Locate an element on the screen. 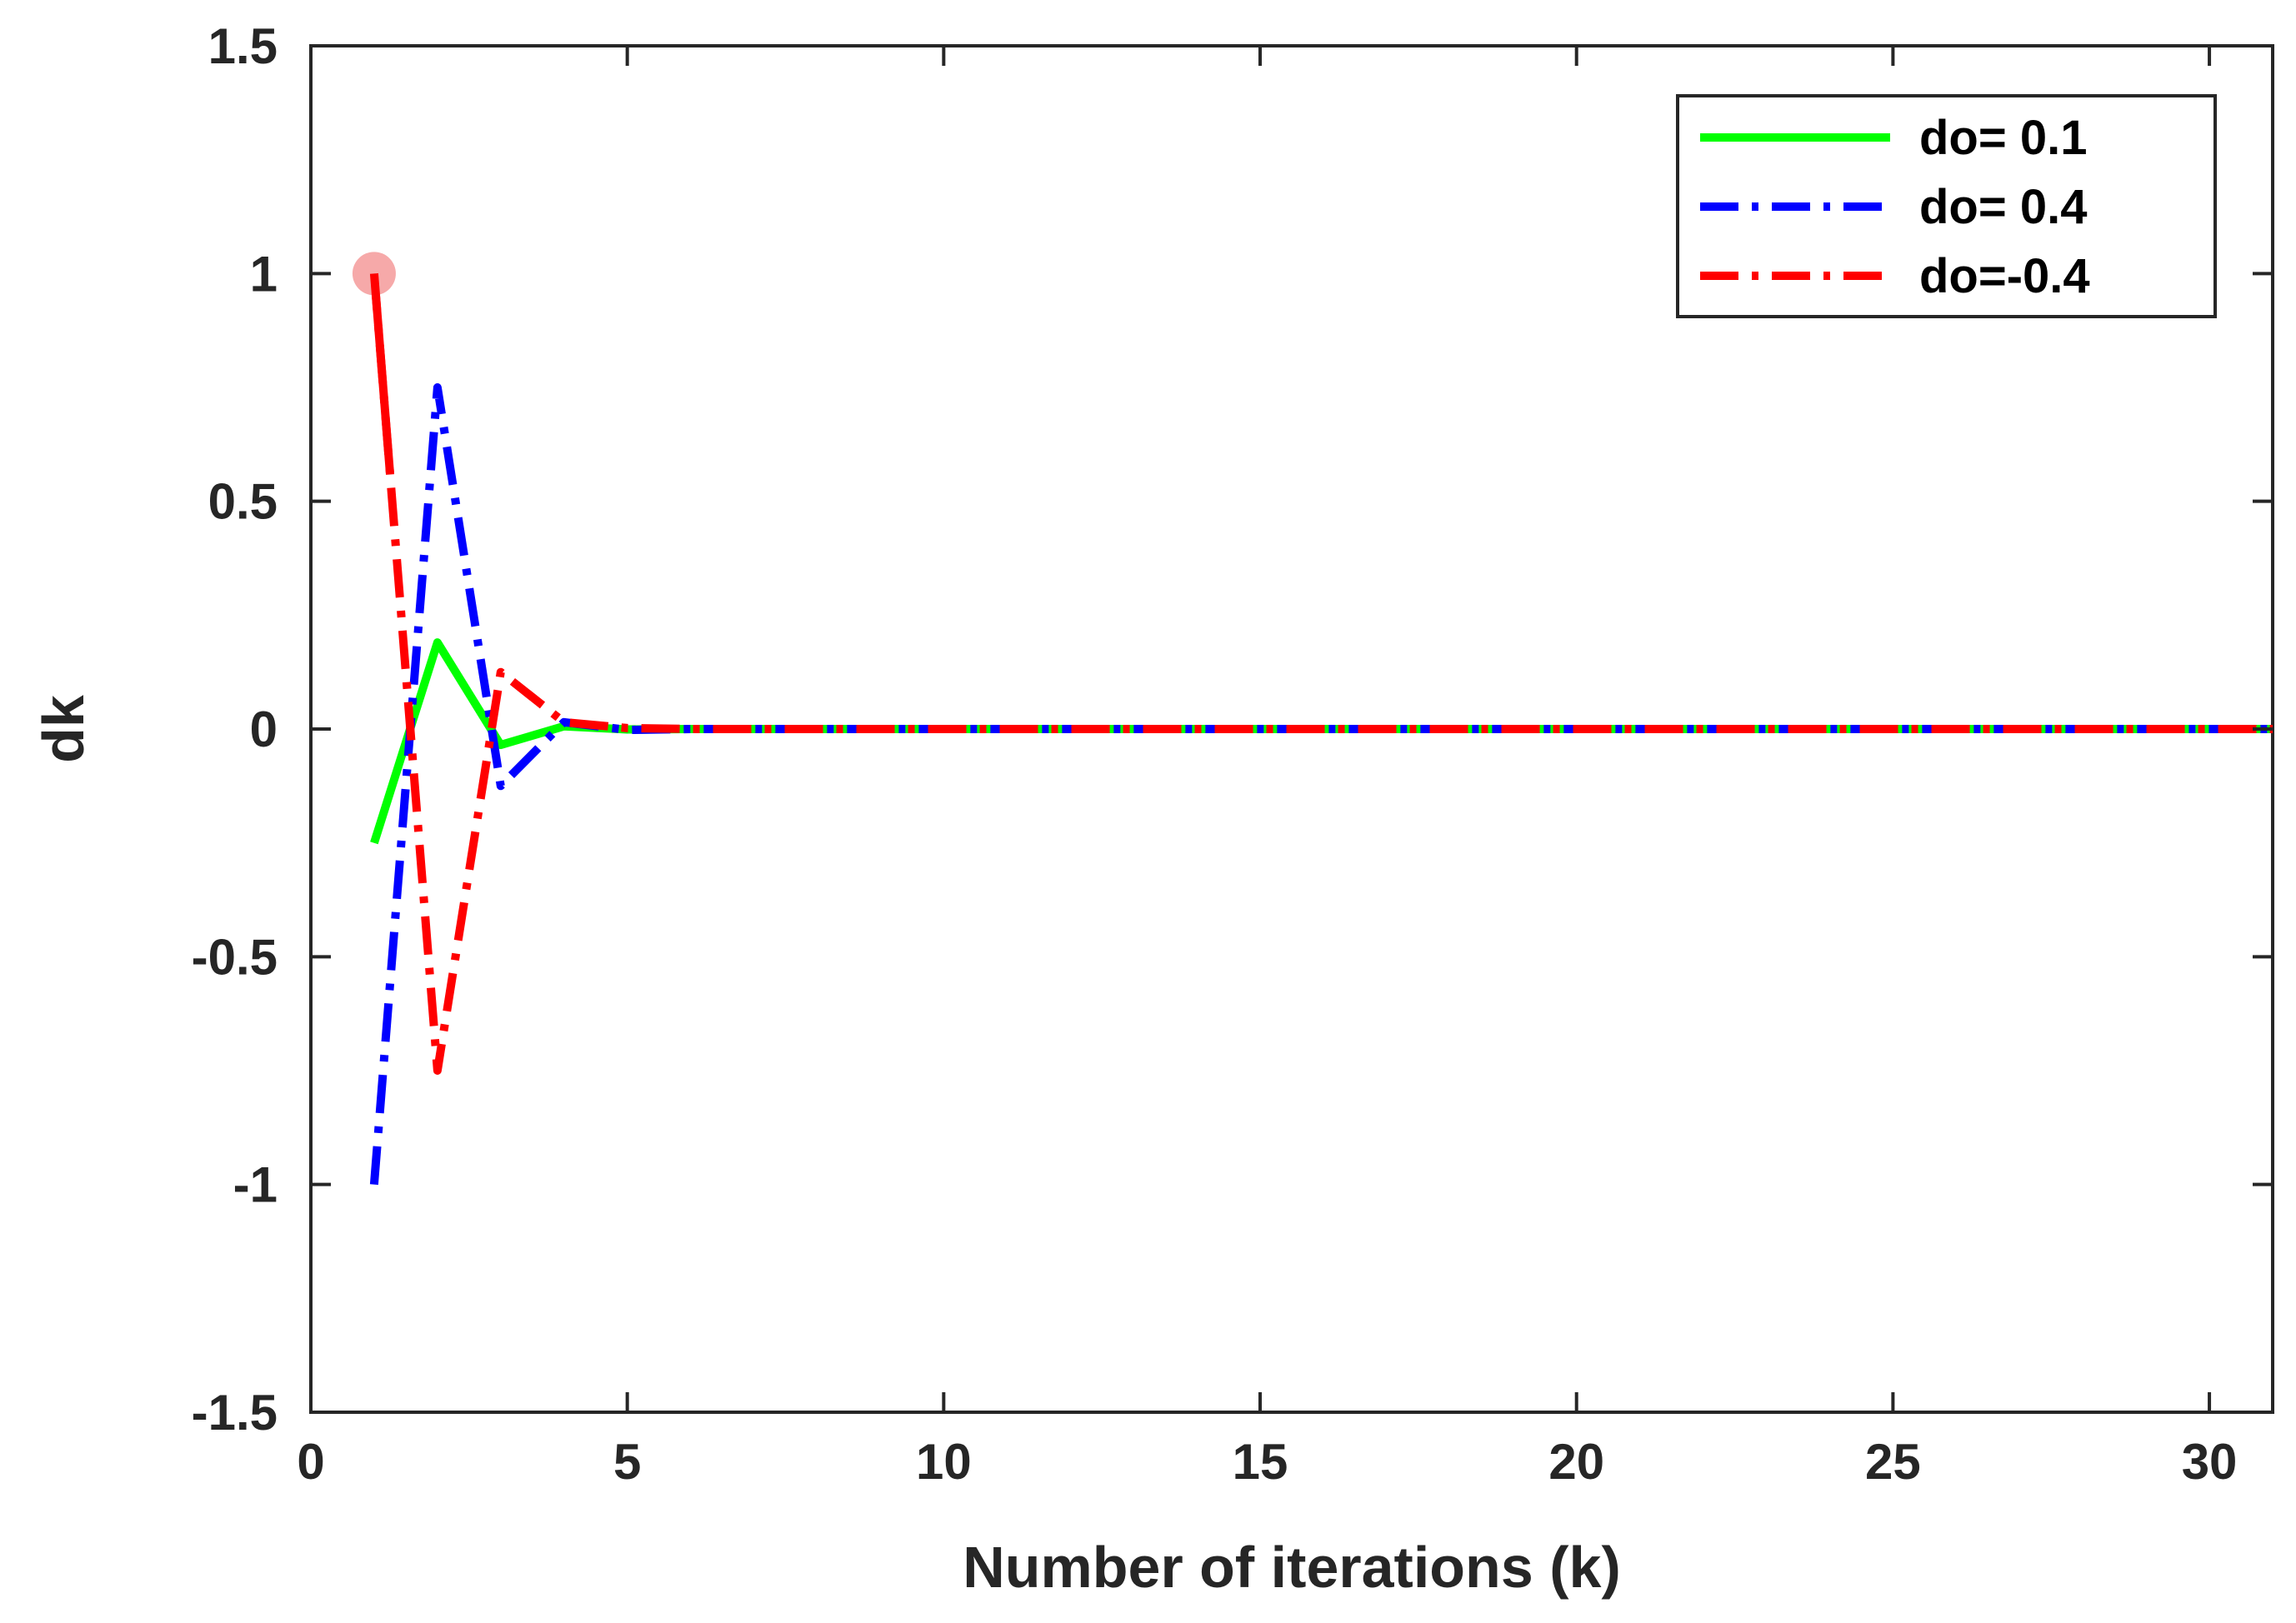 This screenshot has height=1623, width=2296. legend-label-3: do=-0.4 is located at coordinates (2004, 276).